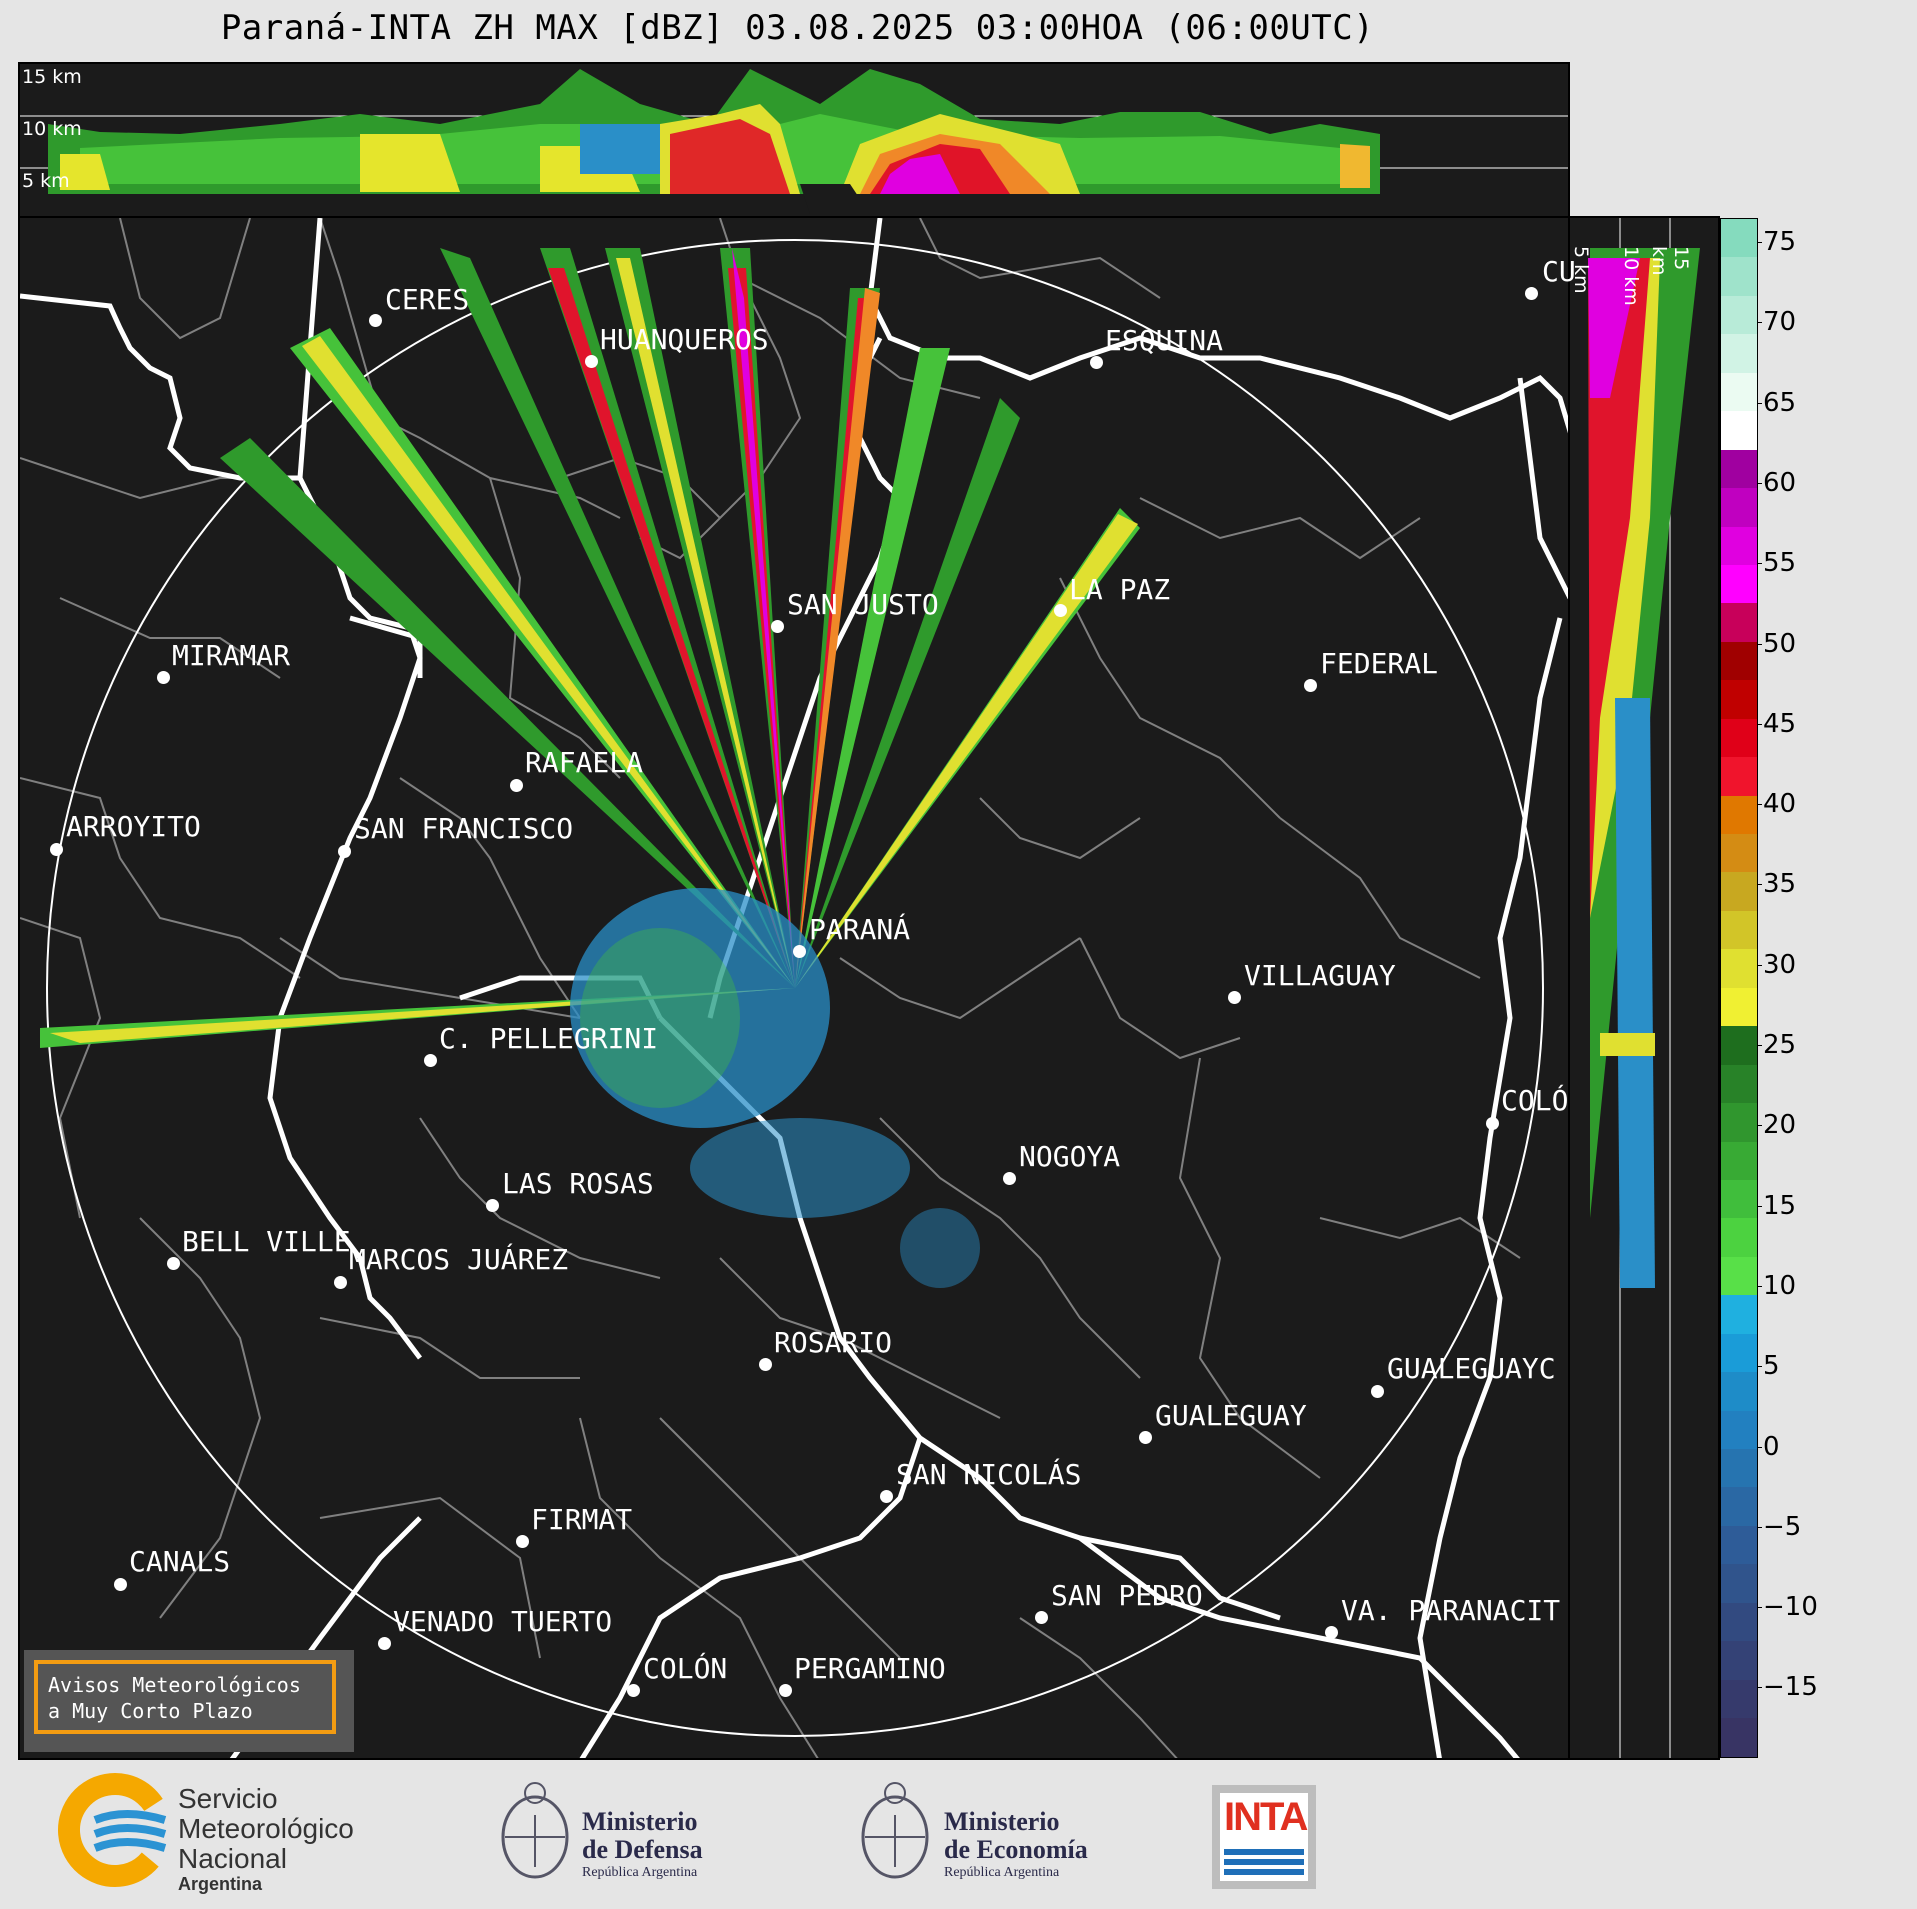 The width and height of the screenshot is (1917, 1909). Describe the element at coordinates (52, 129) in the screenshot. I see `top-height-label-10: 10 km` at that location.